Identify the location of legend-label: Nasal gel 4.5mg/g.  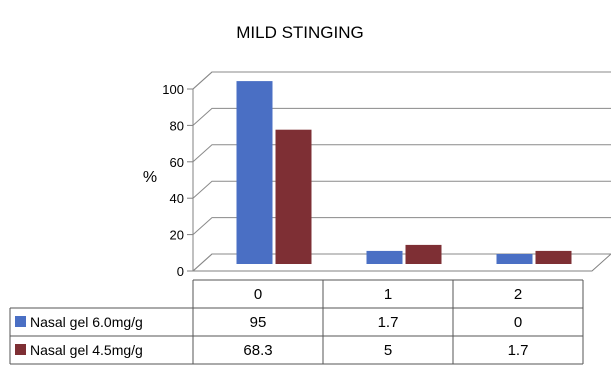
(86, 350).